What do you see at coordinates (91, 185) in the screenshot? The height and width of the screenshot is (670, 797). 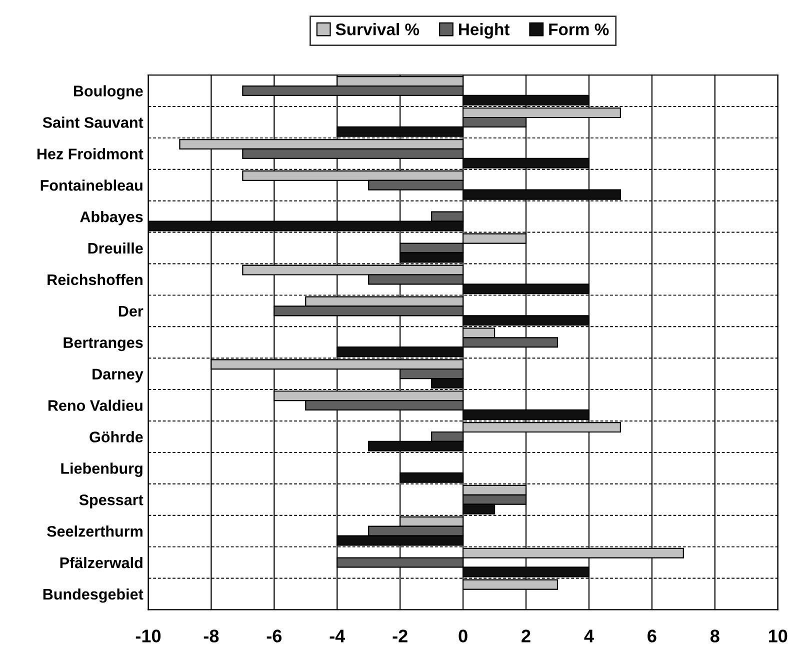 I see `y-tick-label: Fontainebleau` at bounding box center [91, 185].